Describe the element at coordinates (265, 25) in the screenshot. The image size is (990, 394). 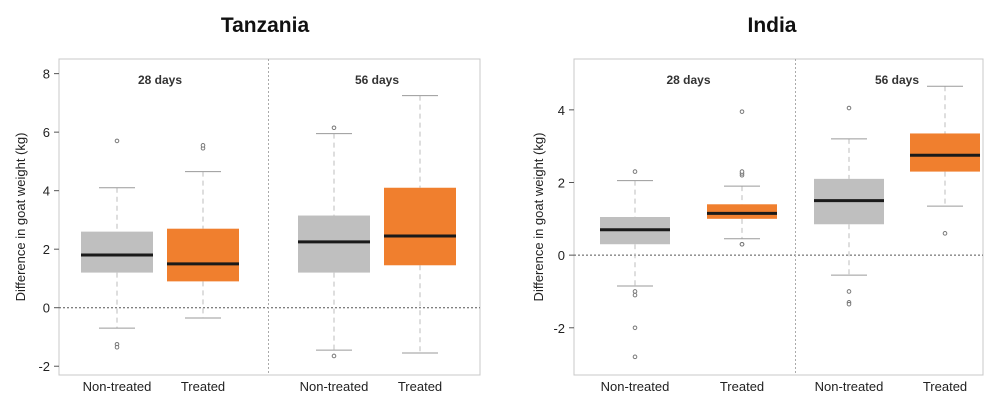
I see `chart-title: Tanzania` at that location.